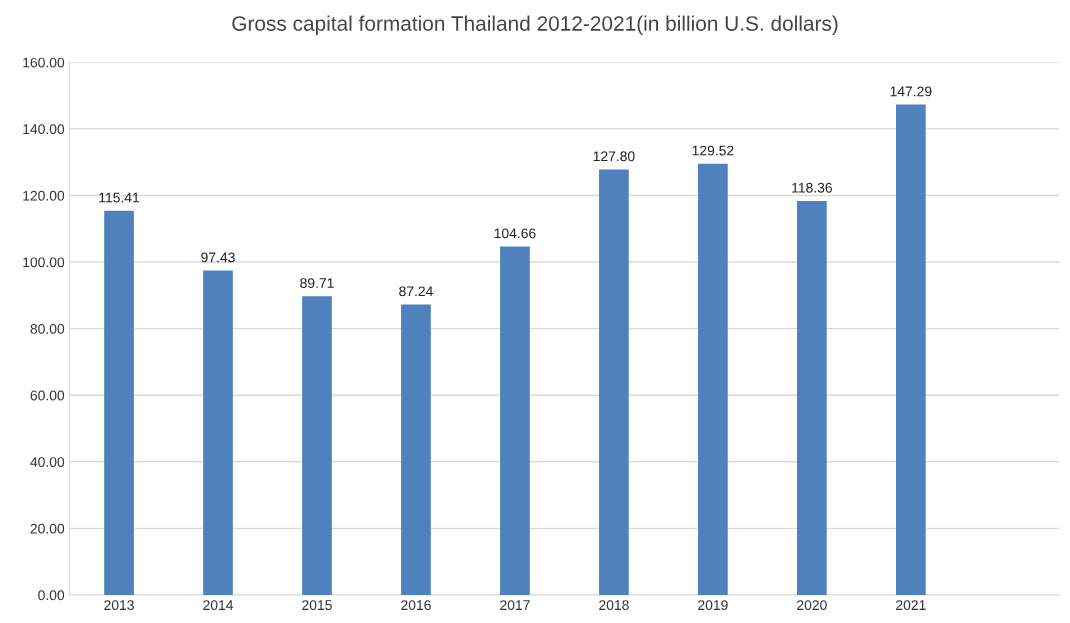 The image size is (1070, 623). Describe the element at coordinates (515, 233) in the screenshot. I see `data-label: 104.66` at that location.